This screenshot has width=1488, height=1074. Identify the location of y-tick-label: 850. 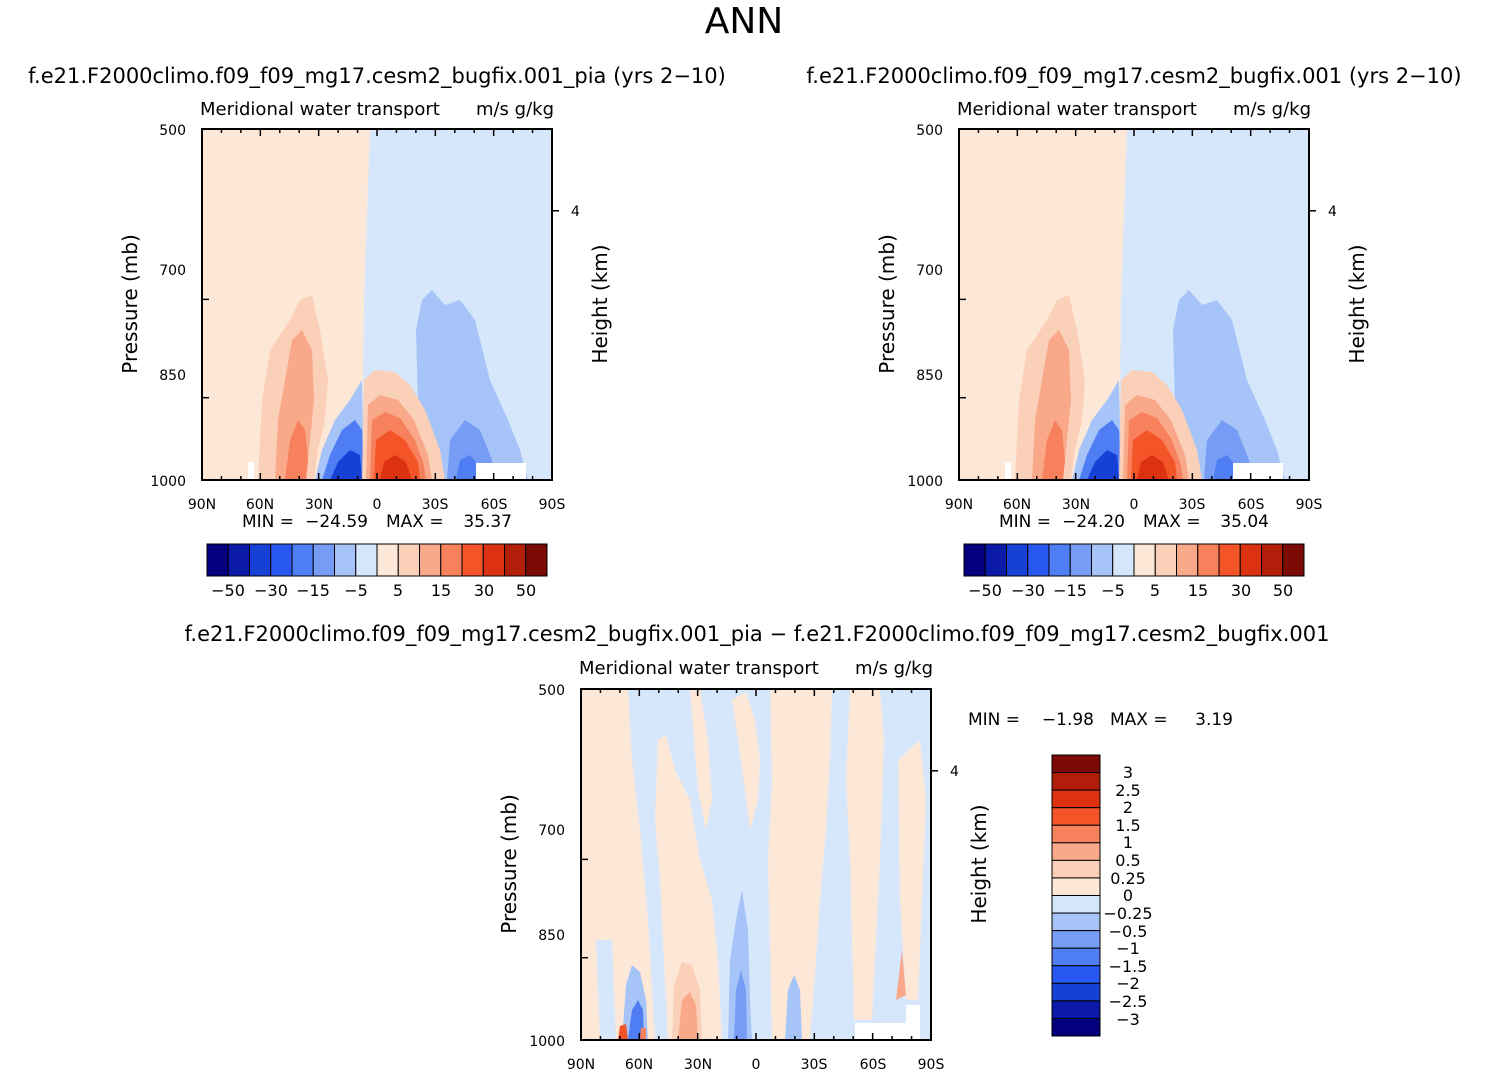
(929, 376).